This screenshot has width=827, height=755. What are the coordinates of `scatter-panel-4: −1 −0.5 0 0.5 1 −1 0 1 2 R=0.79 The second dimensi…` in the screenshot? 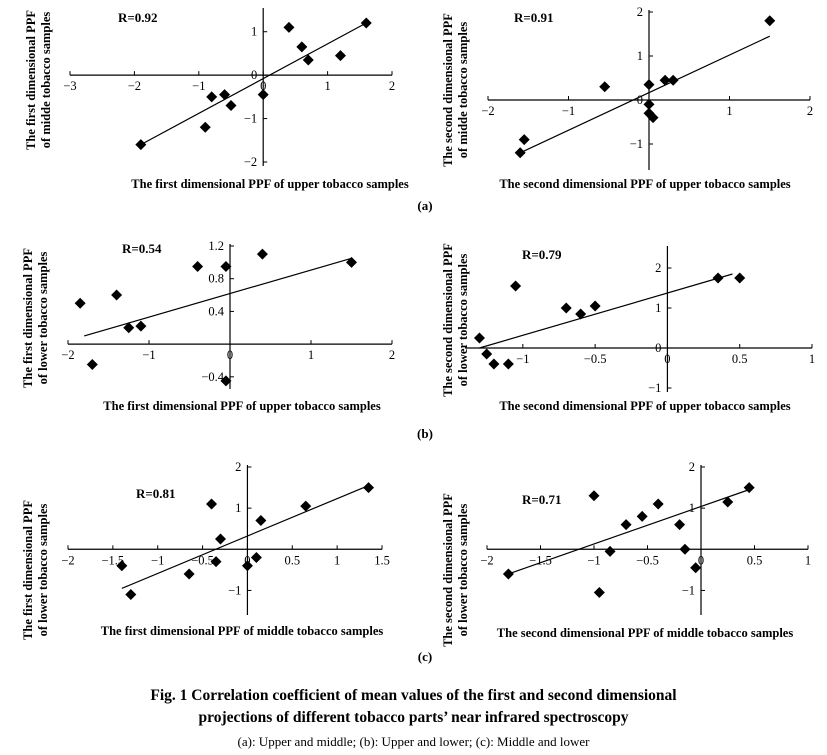 It's located at (628, 328).